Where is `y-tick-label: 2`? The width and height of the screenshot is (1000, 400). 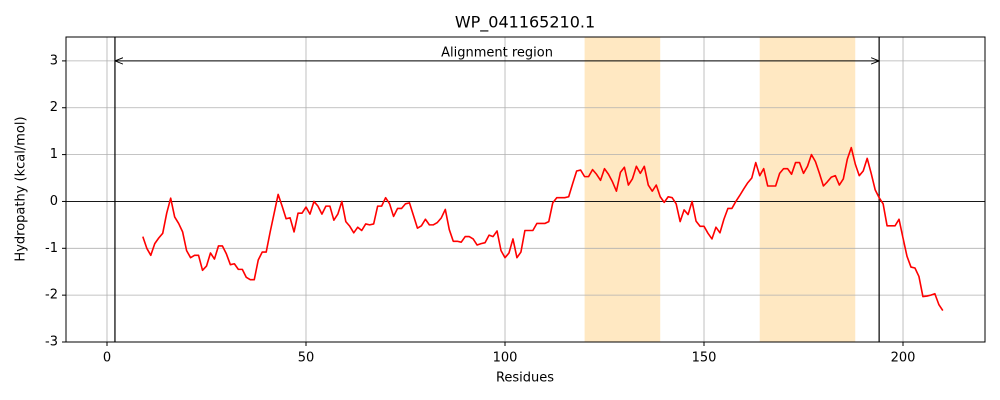
y-tick-label: 2 is located at coordinates (54, 107).